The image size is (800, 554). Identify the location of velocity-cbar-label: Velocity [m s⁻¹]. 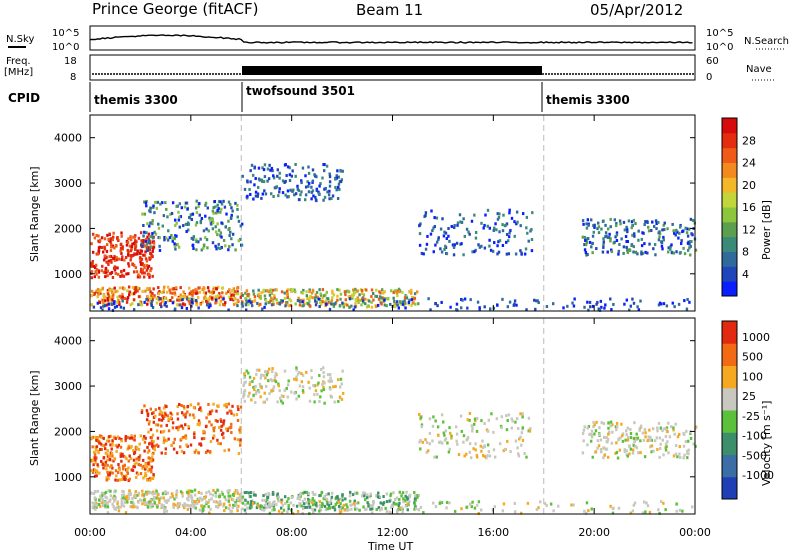
(766, 443).